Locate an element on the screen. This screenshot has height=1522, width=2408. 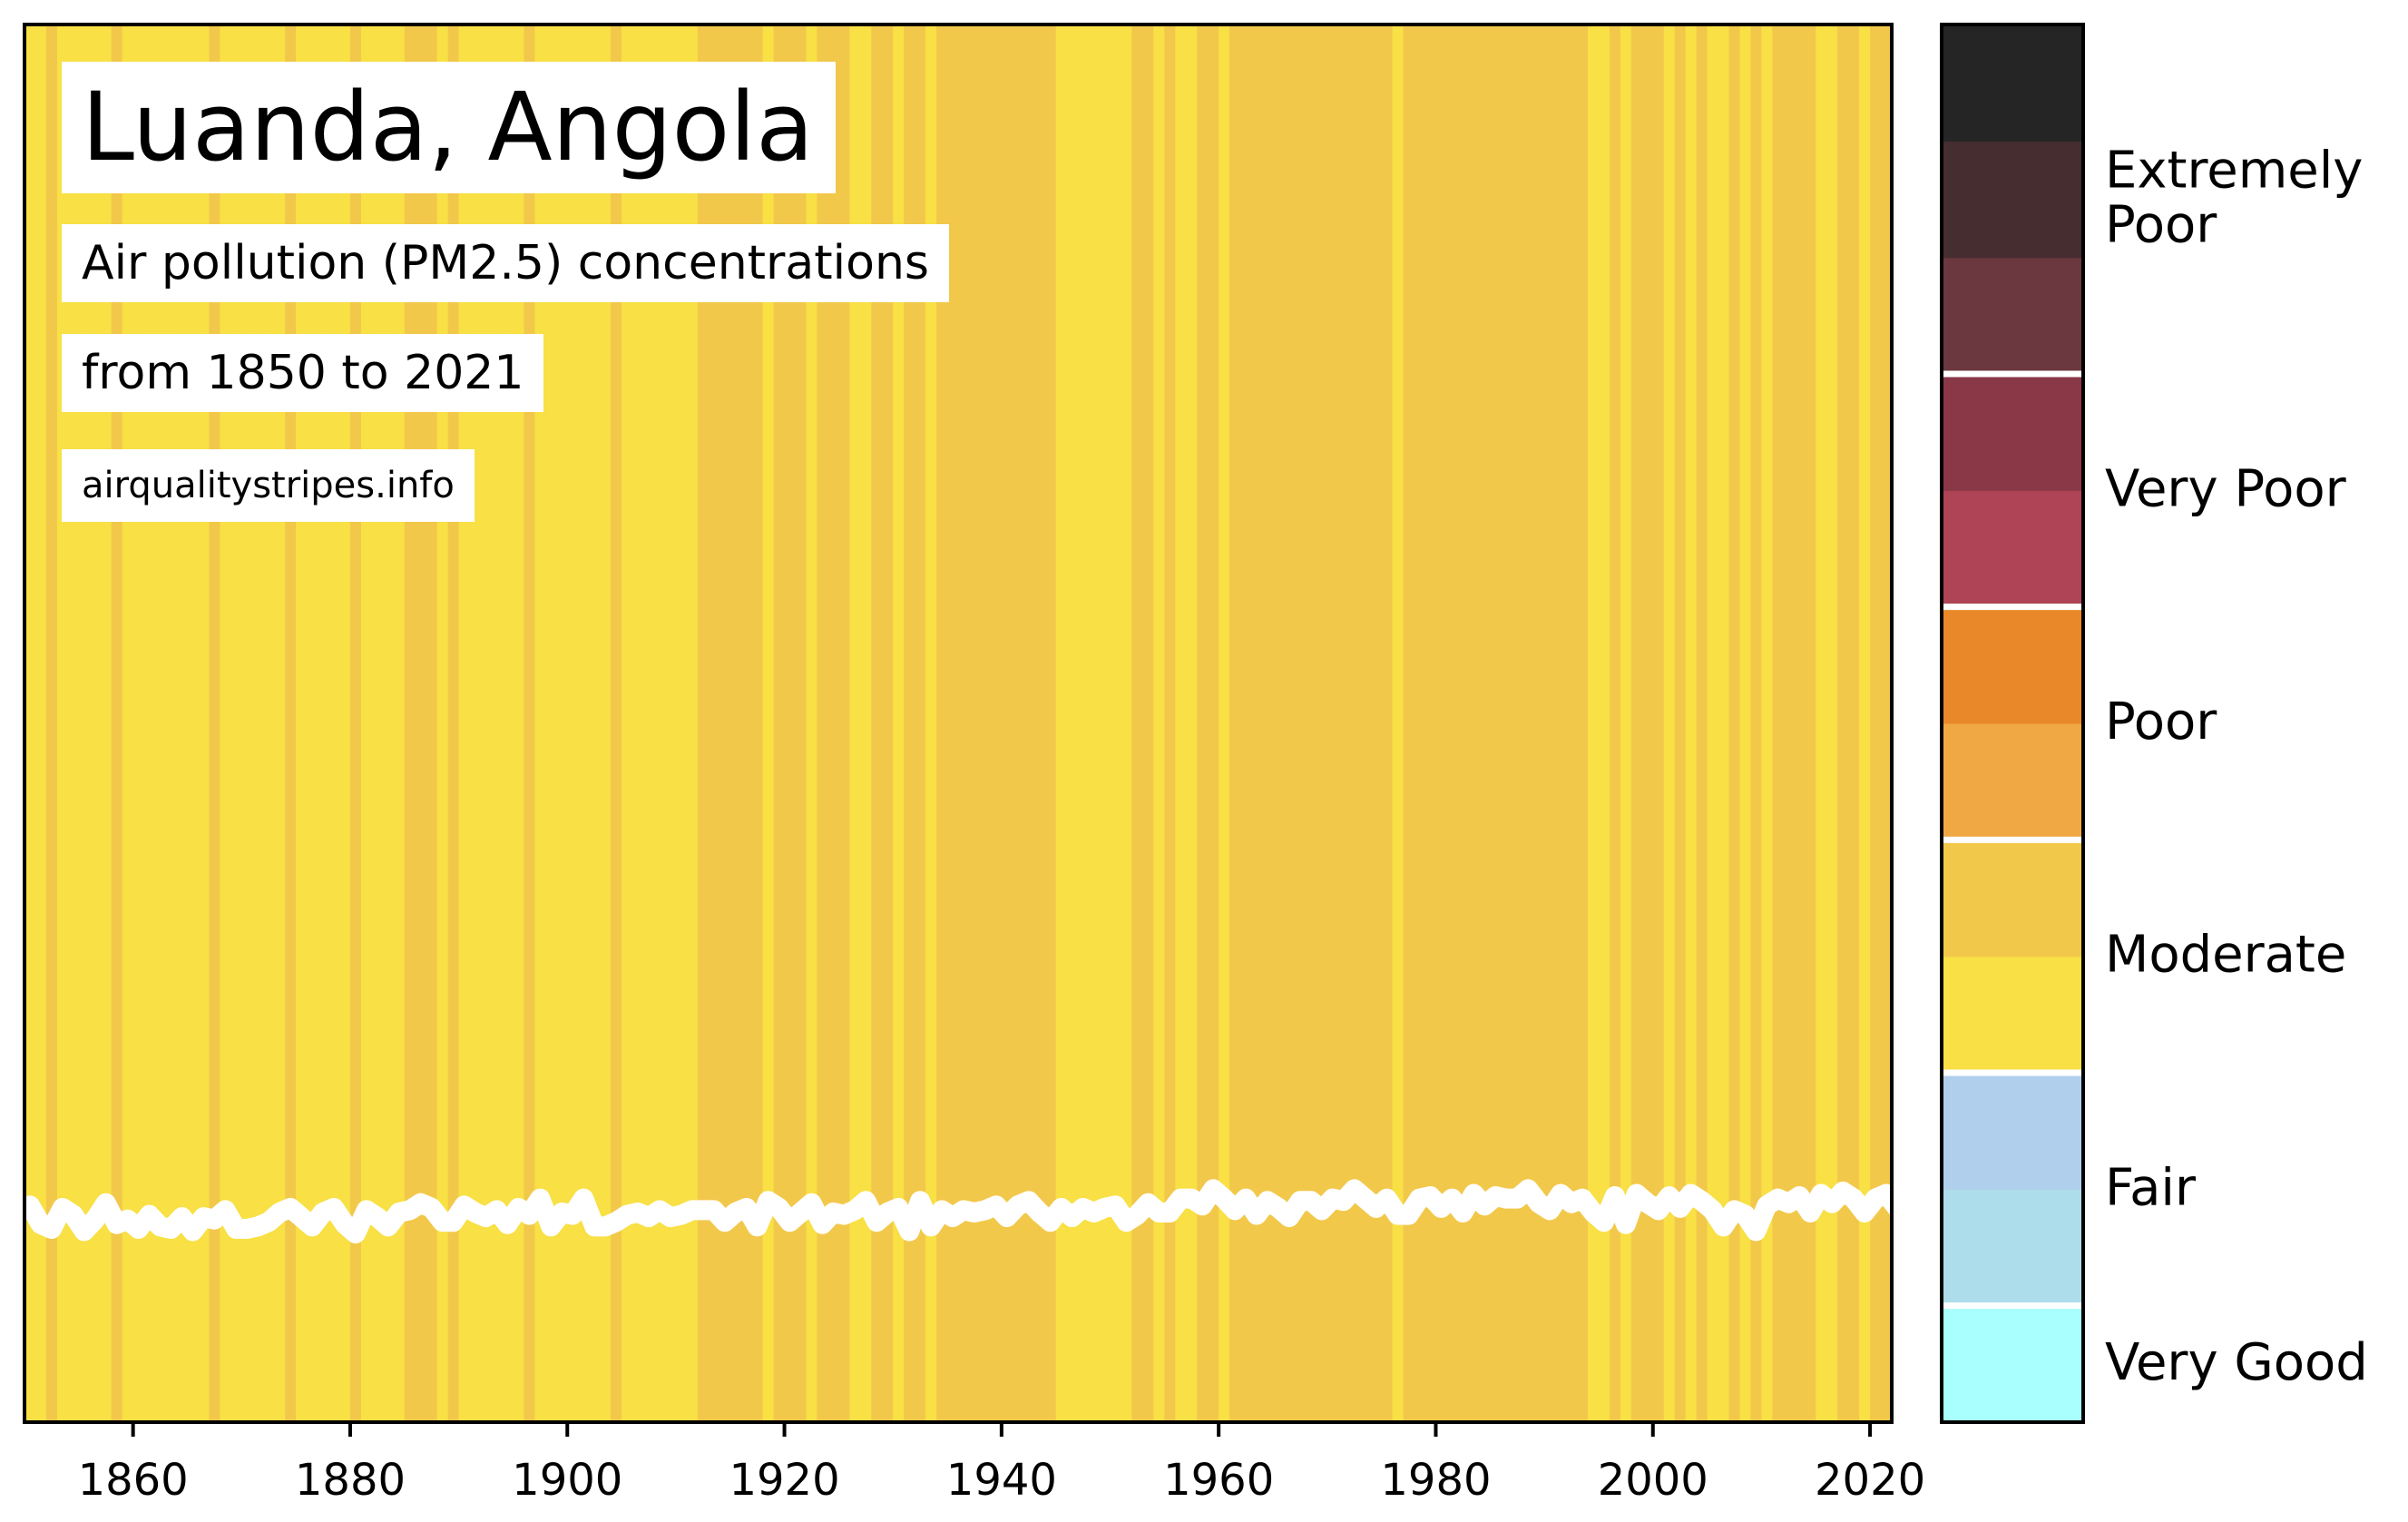
x-tick-label-1880: 1880 is located at coordinates (350, 1480).